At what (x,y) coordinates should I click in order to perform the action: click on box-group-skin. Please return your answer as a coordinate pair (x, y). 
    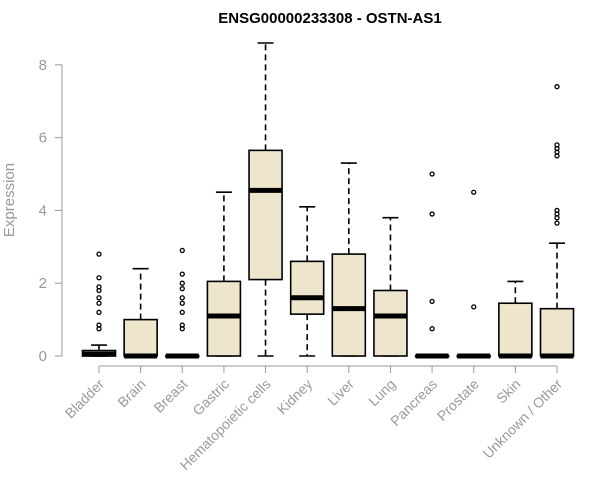
    Looking at the image, I should click on (515, 319).